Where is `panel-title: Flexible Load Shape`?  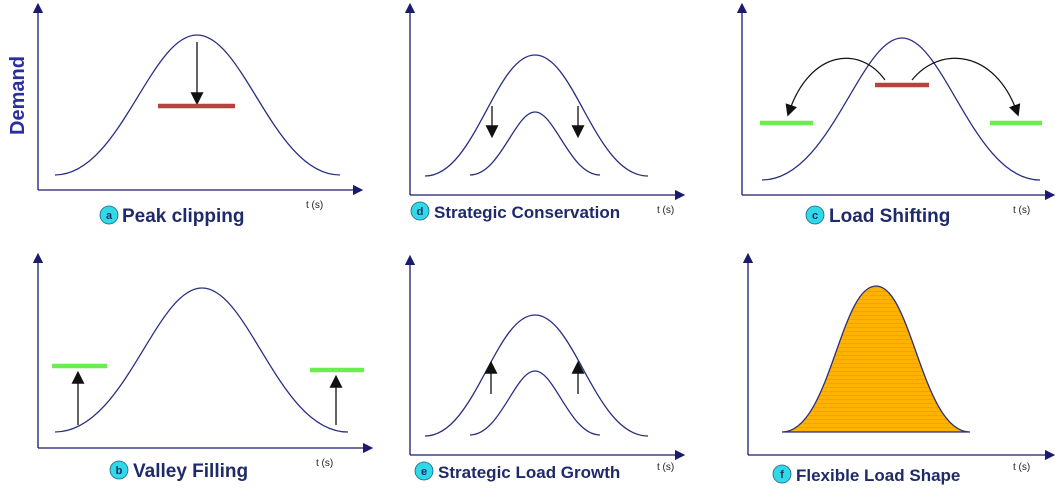
panel-title: Flexible Load Shape is located at coordinates (878, 475).